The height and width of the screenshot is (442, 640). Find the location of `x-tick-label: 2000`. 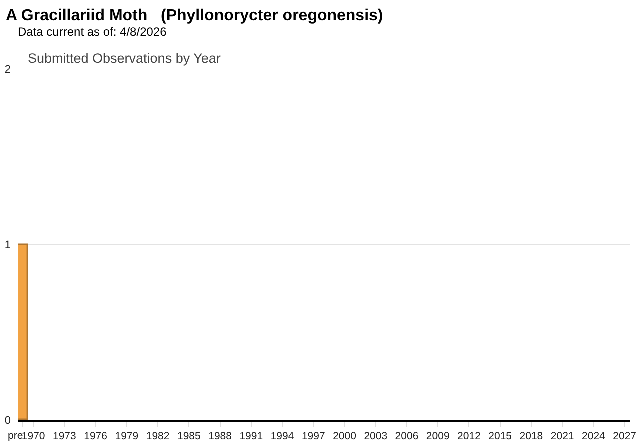

x-tick-label: 2000 is located at coordinates (345, 436).